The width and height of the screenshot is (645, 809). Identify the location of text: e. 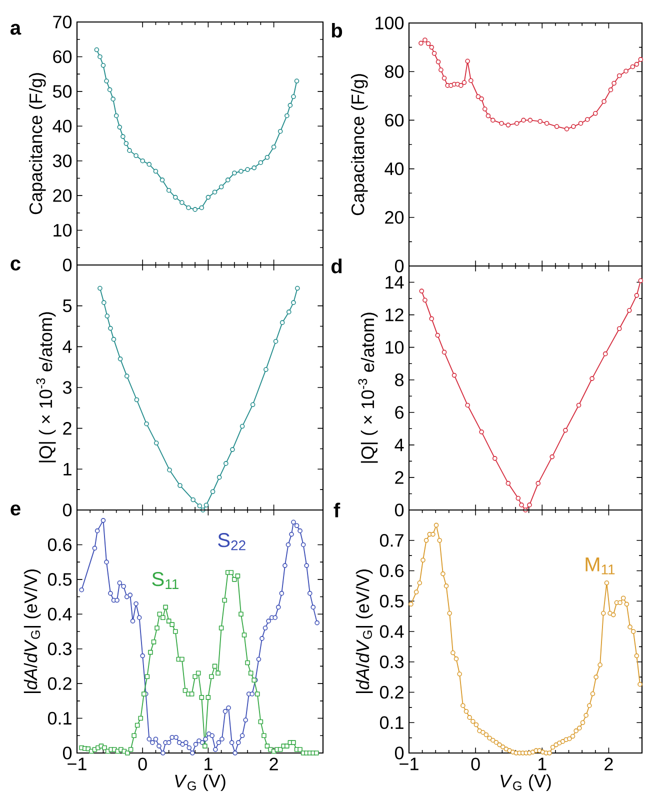
(15, 510).